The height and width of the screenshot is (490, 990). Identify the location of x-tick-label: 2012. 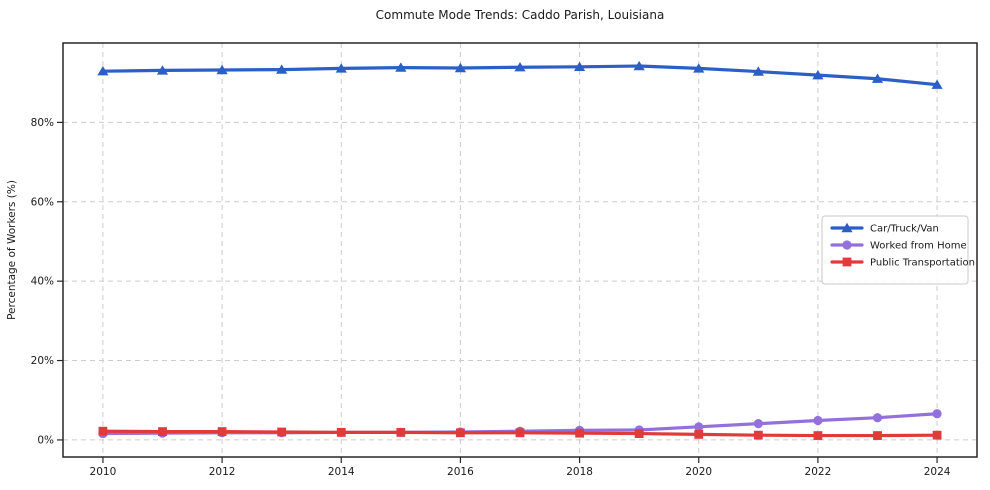
(222, 472).